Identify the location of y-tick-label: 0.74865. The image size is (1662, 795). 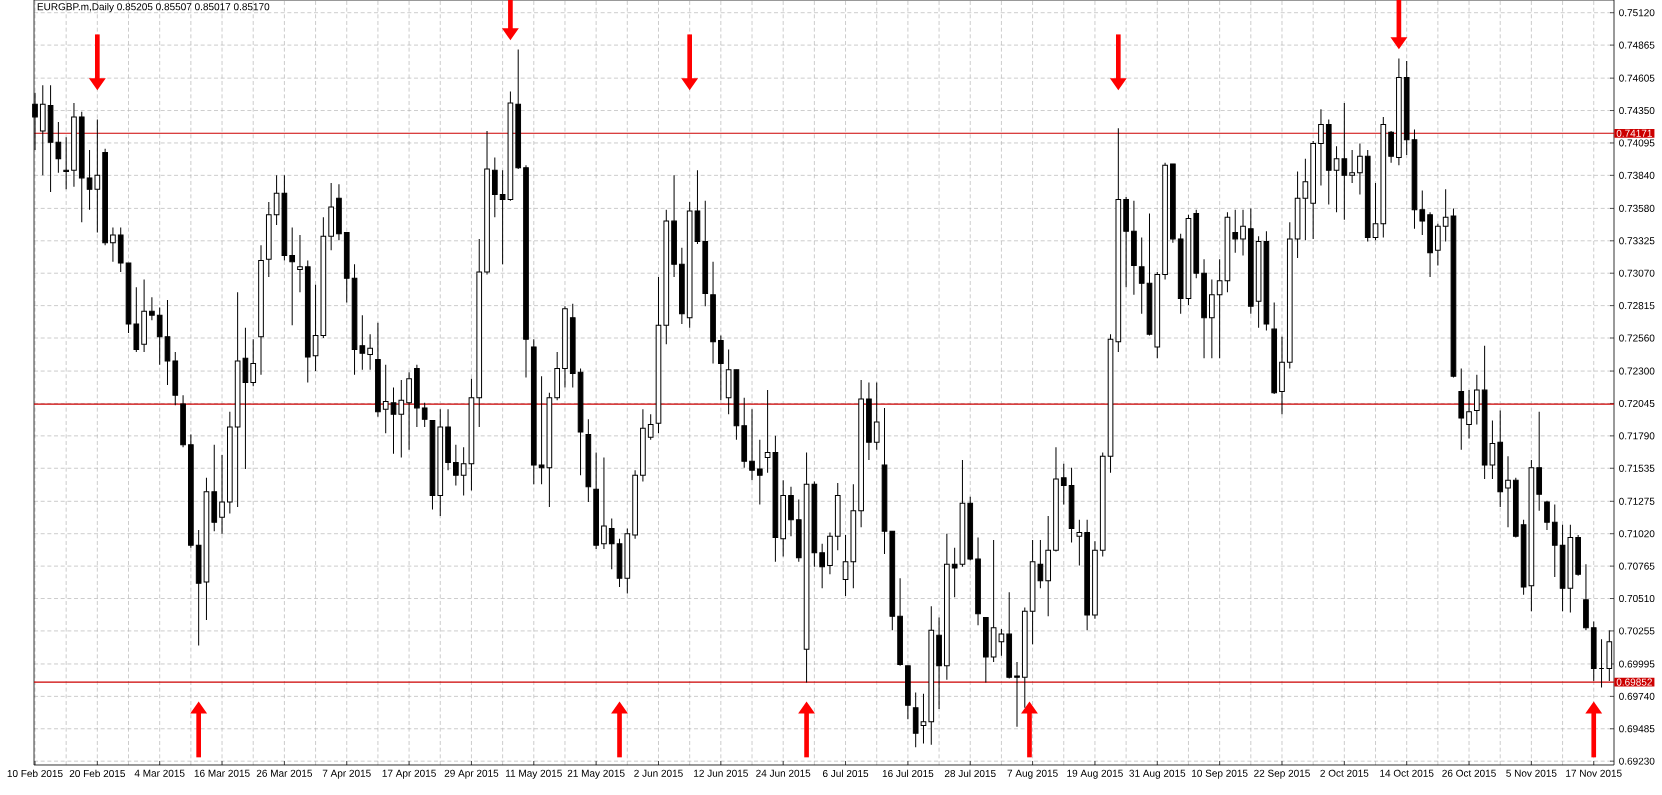
(1637, 45).